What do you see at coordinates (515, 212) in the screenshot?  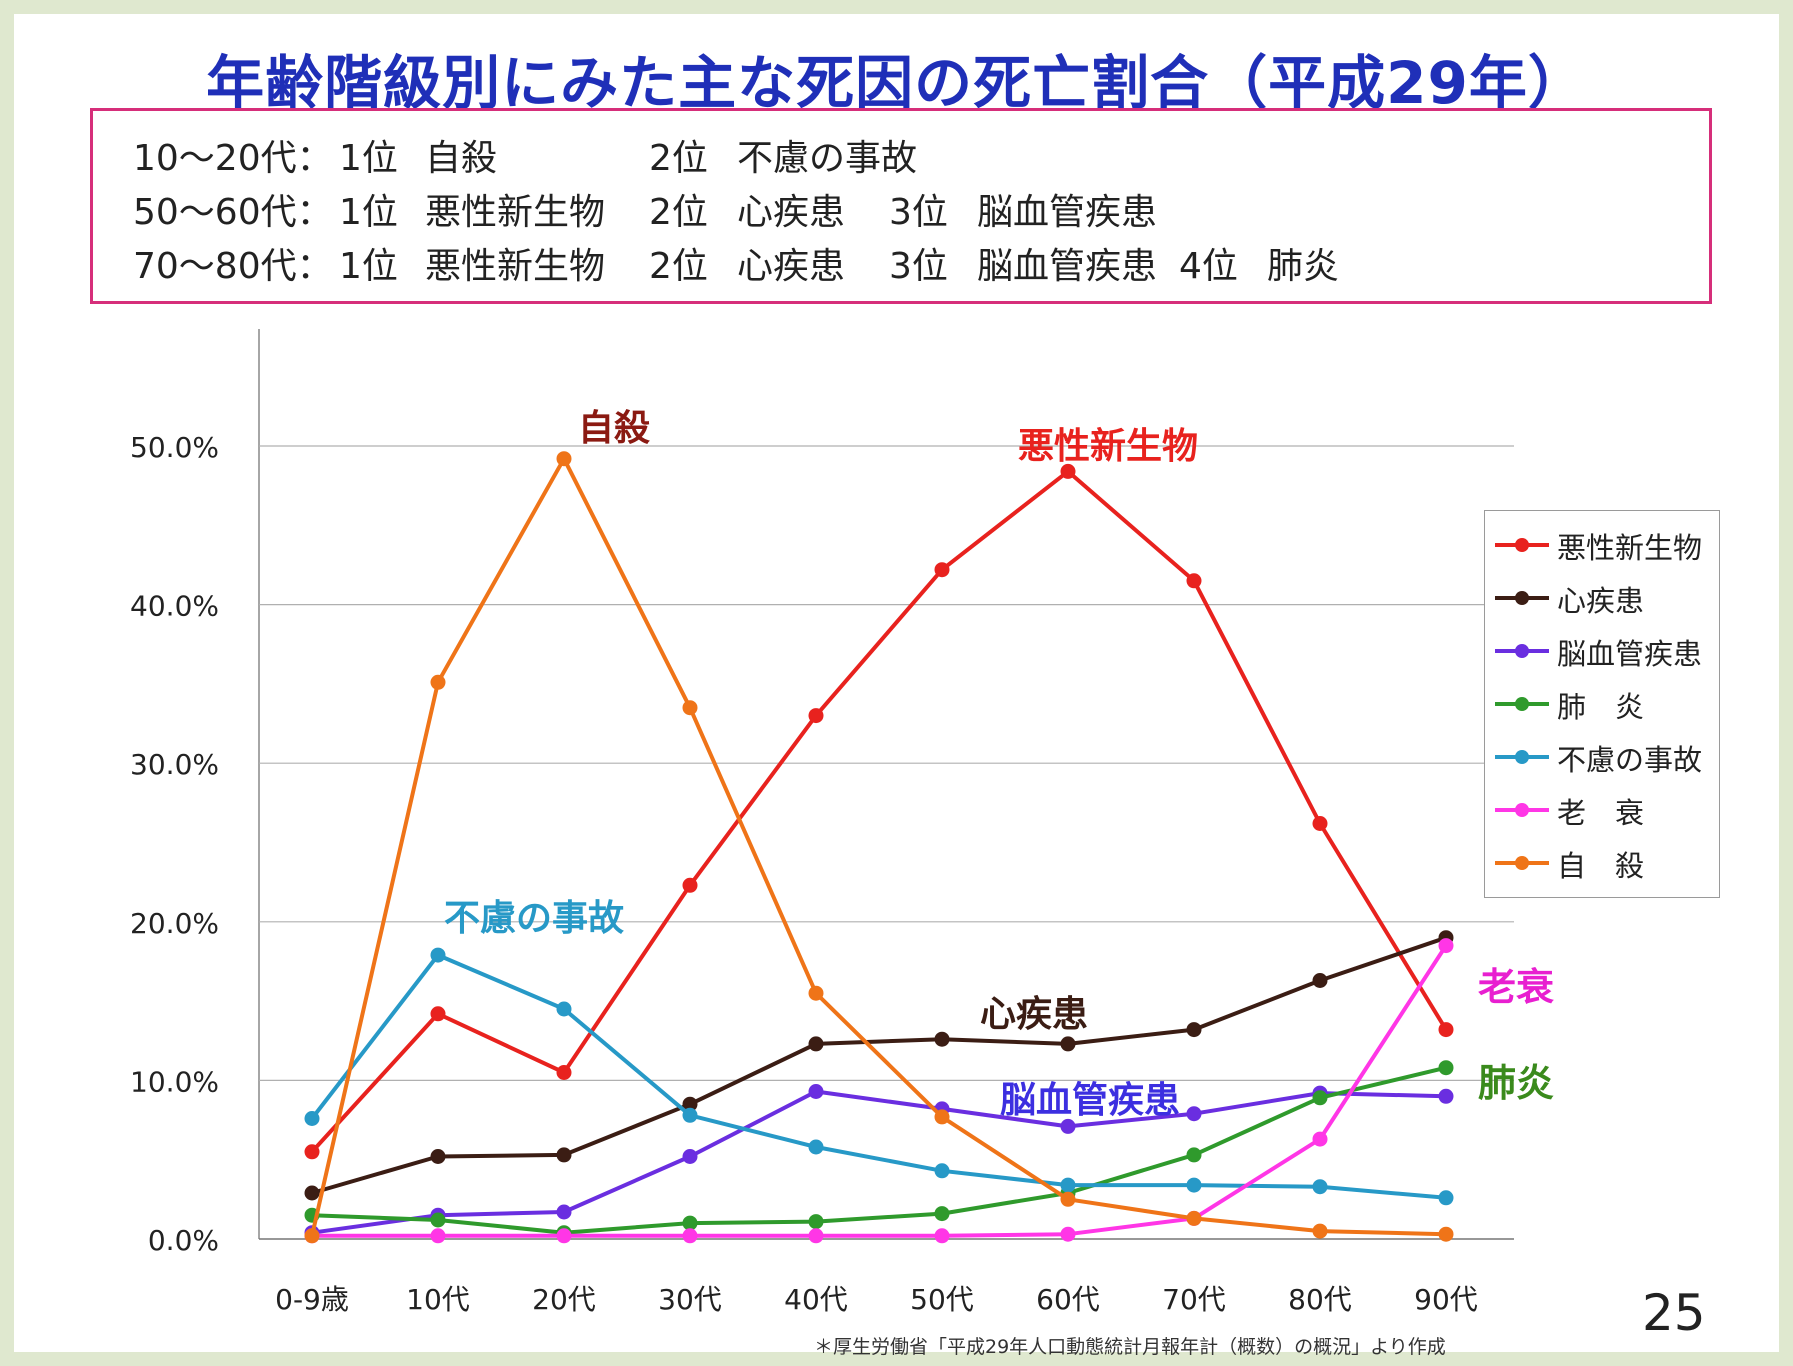 I see `summary-cause: 悪性新生物` at bounding box center [515, 212].